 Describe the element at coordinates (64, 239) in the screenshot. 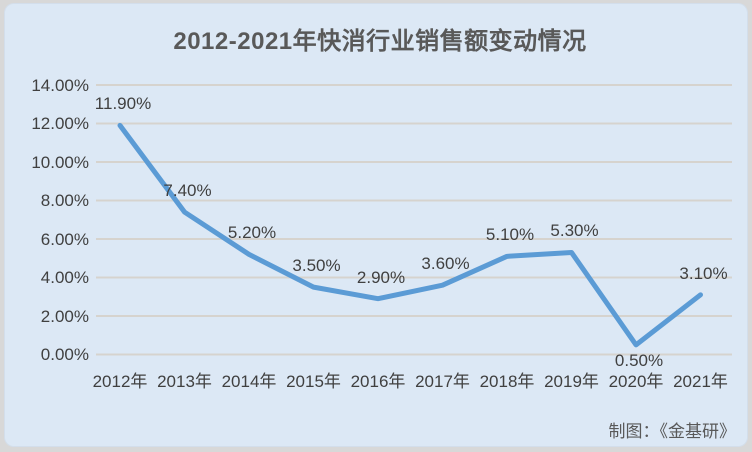

I see `y-axis-label: 6.00%` at that location.